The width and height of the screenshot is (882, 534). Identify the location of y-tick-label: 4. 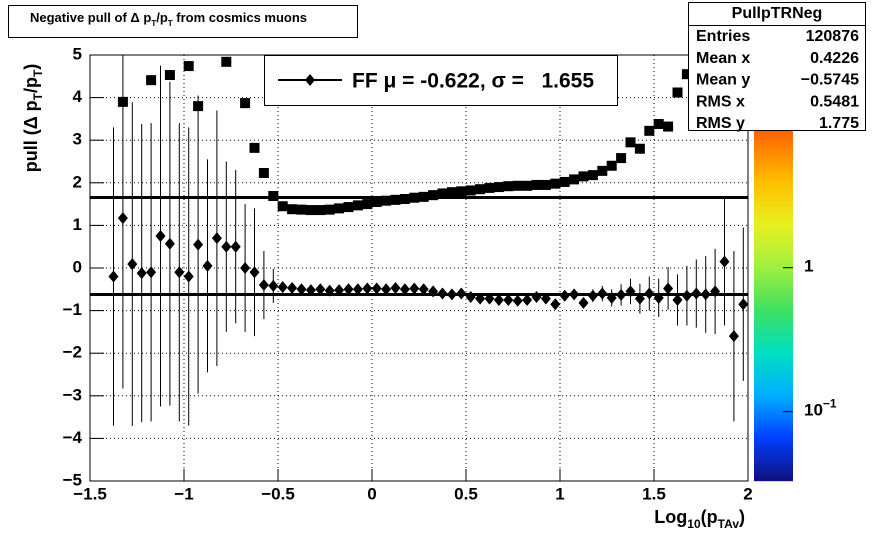
(78, 96).